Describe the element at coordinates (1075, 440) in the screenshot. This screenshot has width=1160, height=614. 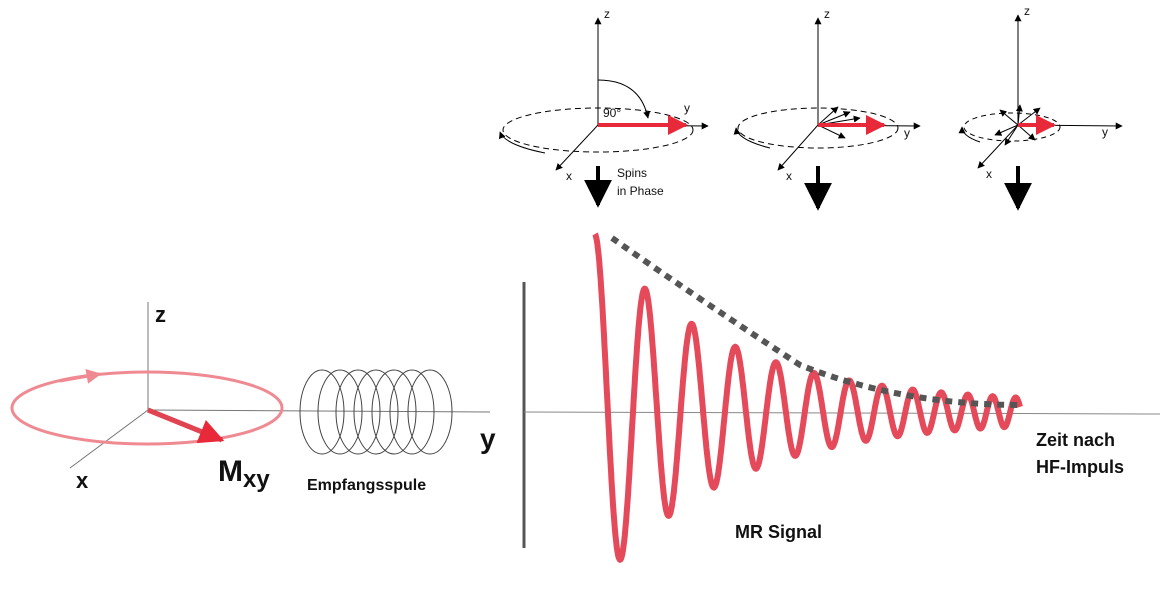
I see `time-label: Zeit nach` at that location.